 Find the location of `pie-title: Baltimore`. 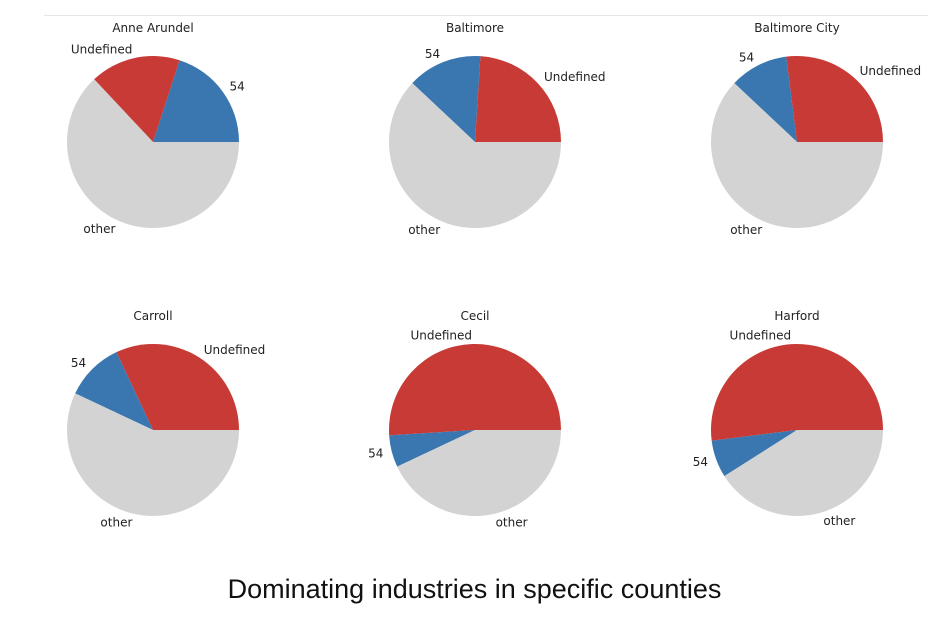

pie-title: Baltimore is located at coordinates (475, 28).